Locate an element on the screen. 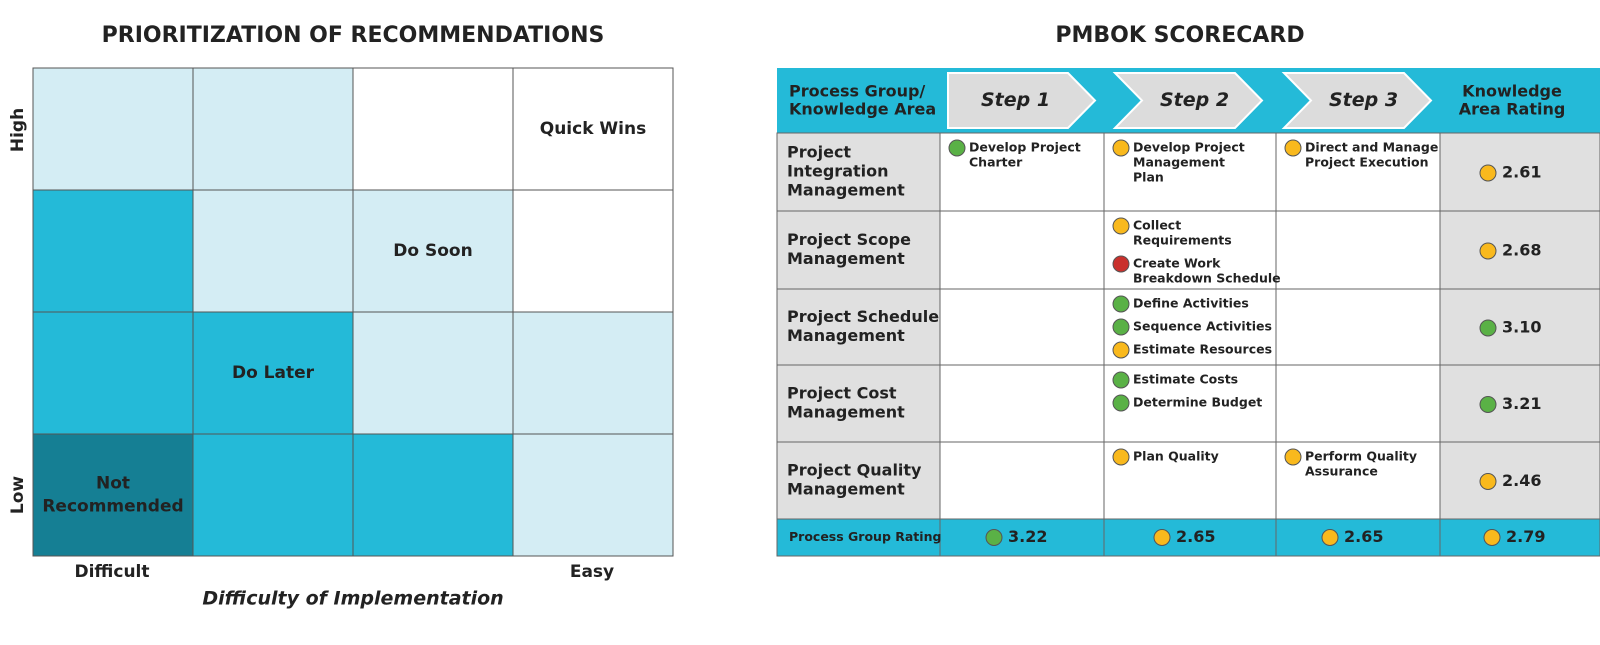  process-name: Sequence Activities is located at coordinates (1202, 326).